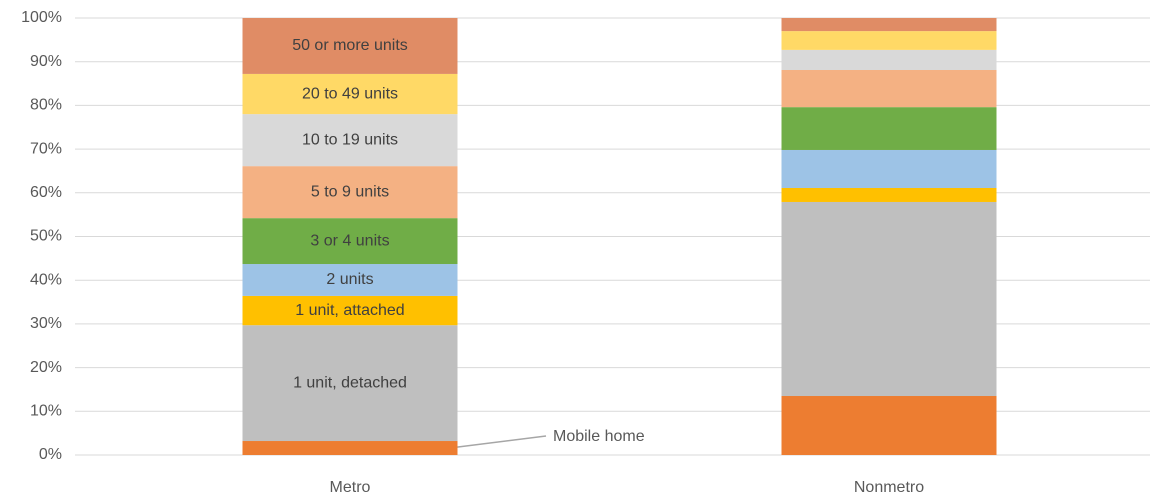 The image size is (1156, 500). I want to click on segment-label: 1 unit, detached, so click(350, 382).